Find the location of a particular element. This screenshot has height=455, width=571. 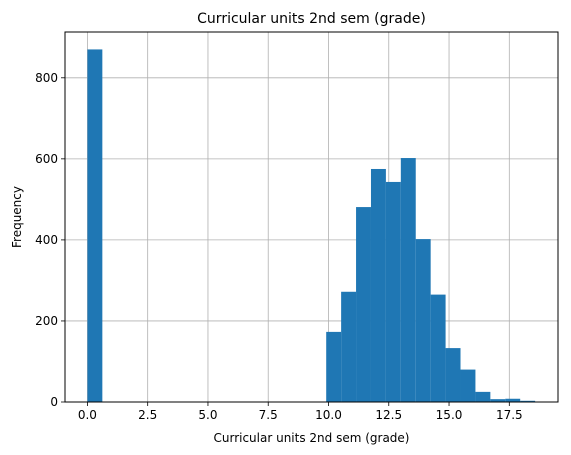

y-tick-label: 200 is located at coordinates (46, 321).